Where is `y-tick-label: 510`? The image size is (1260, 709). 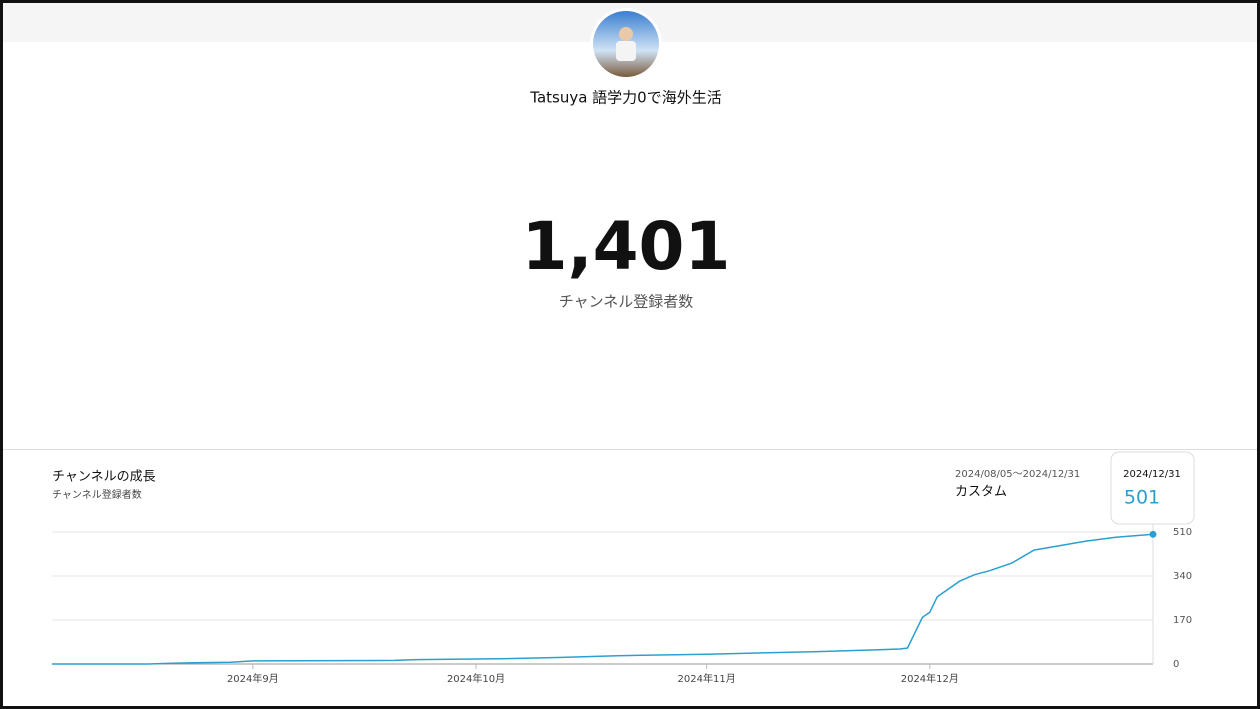 y-tick-label: 510 is located at coordinates (1182, 532).